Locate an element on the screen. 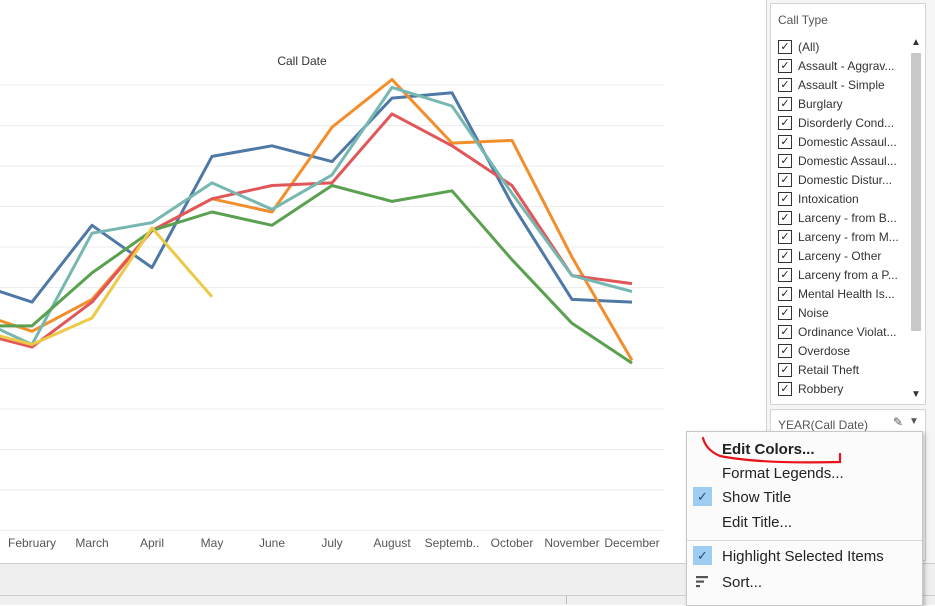  x-tick-label: May is located at coordinates (212, 543).